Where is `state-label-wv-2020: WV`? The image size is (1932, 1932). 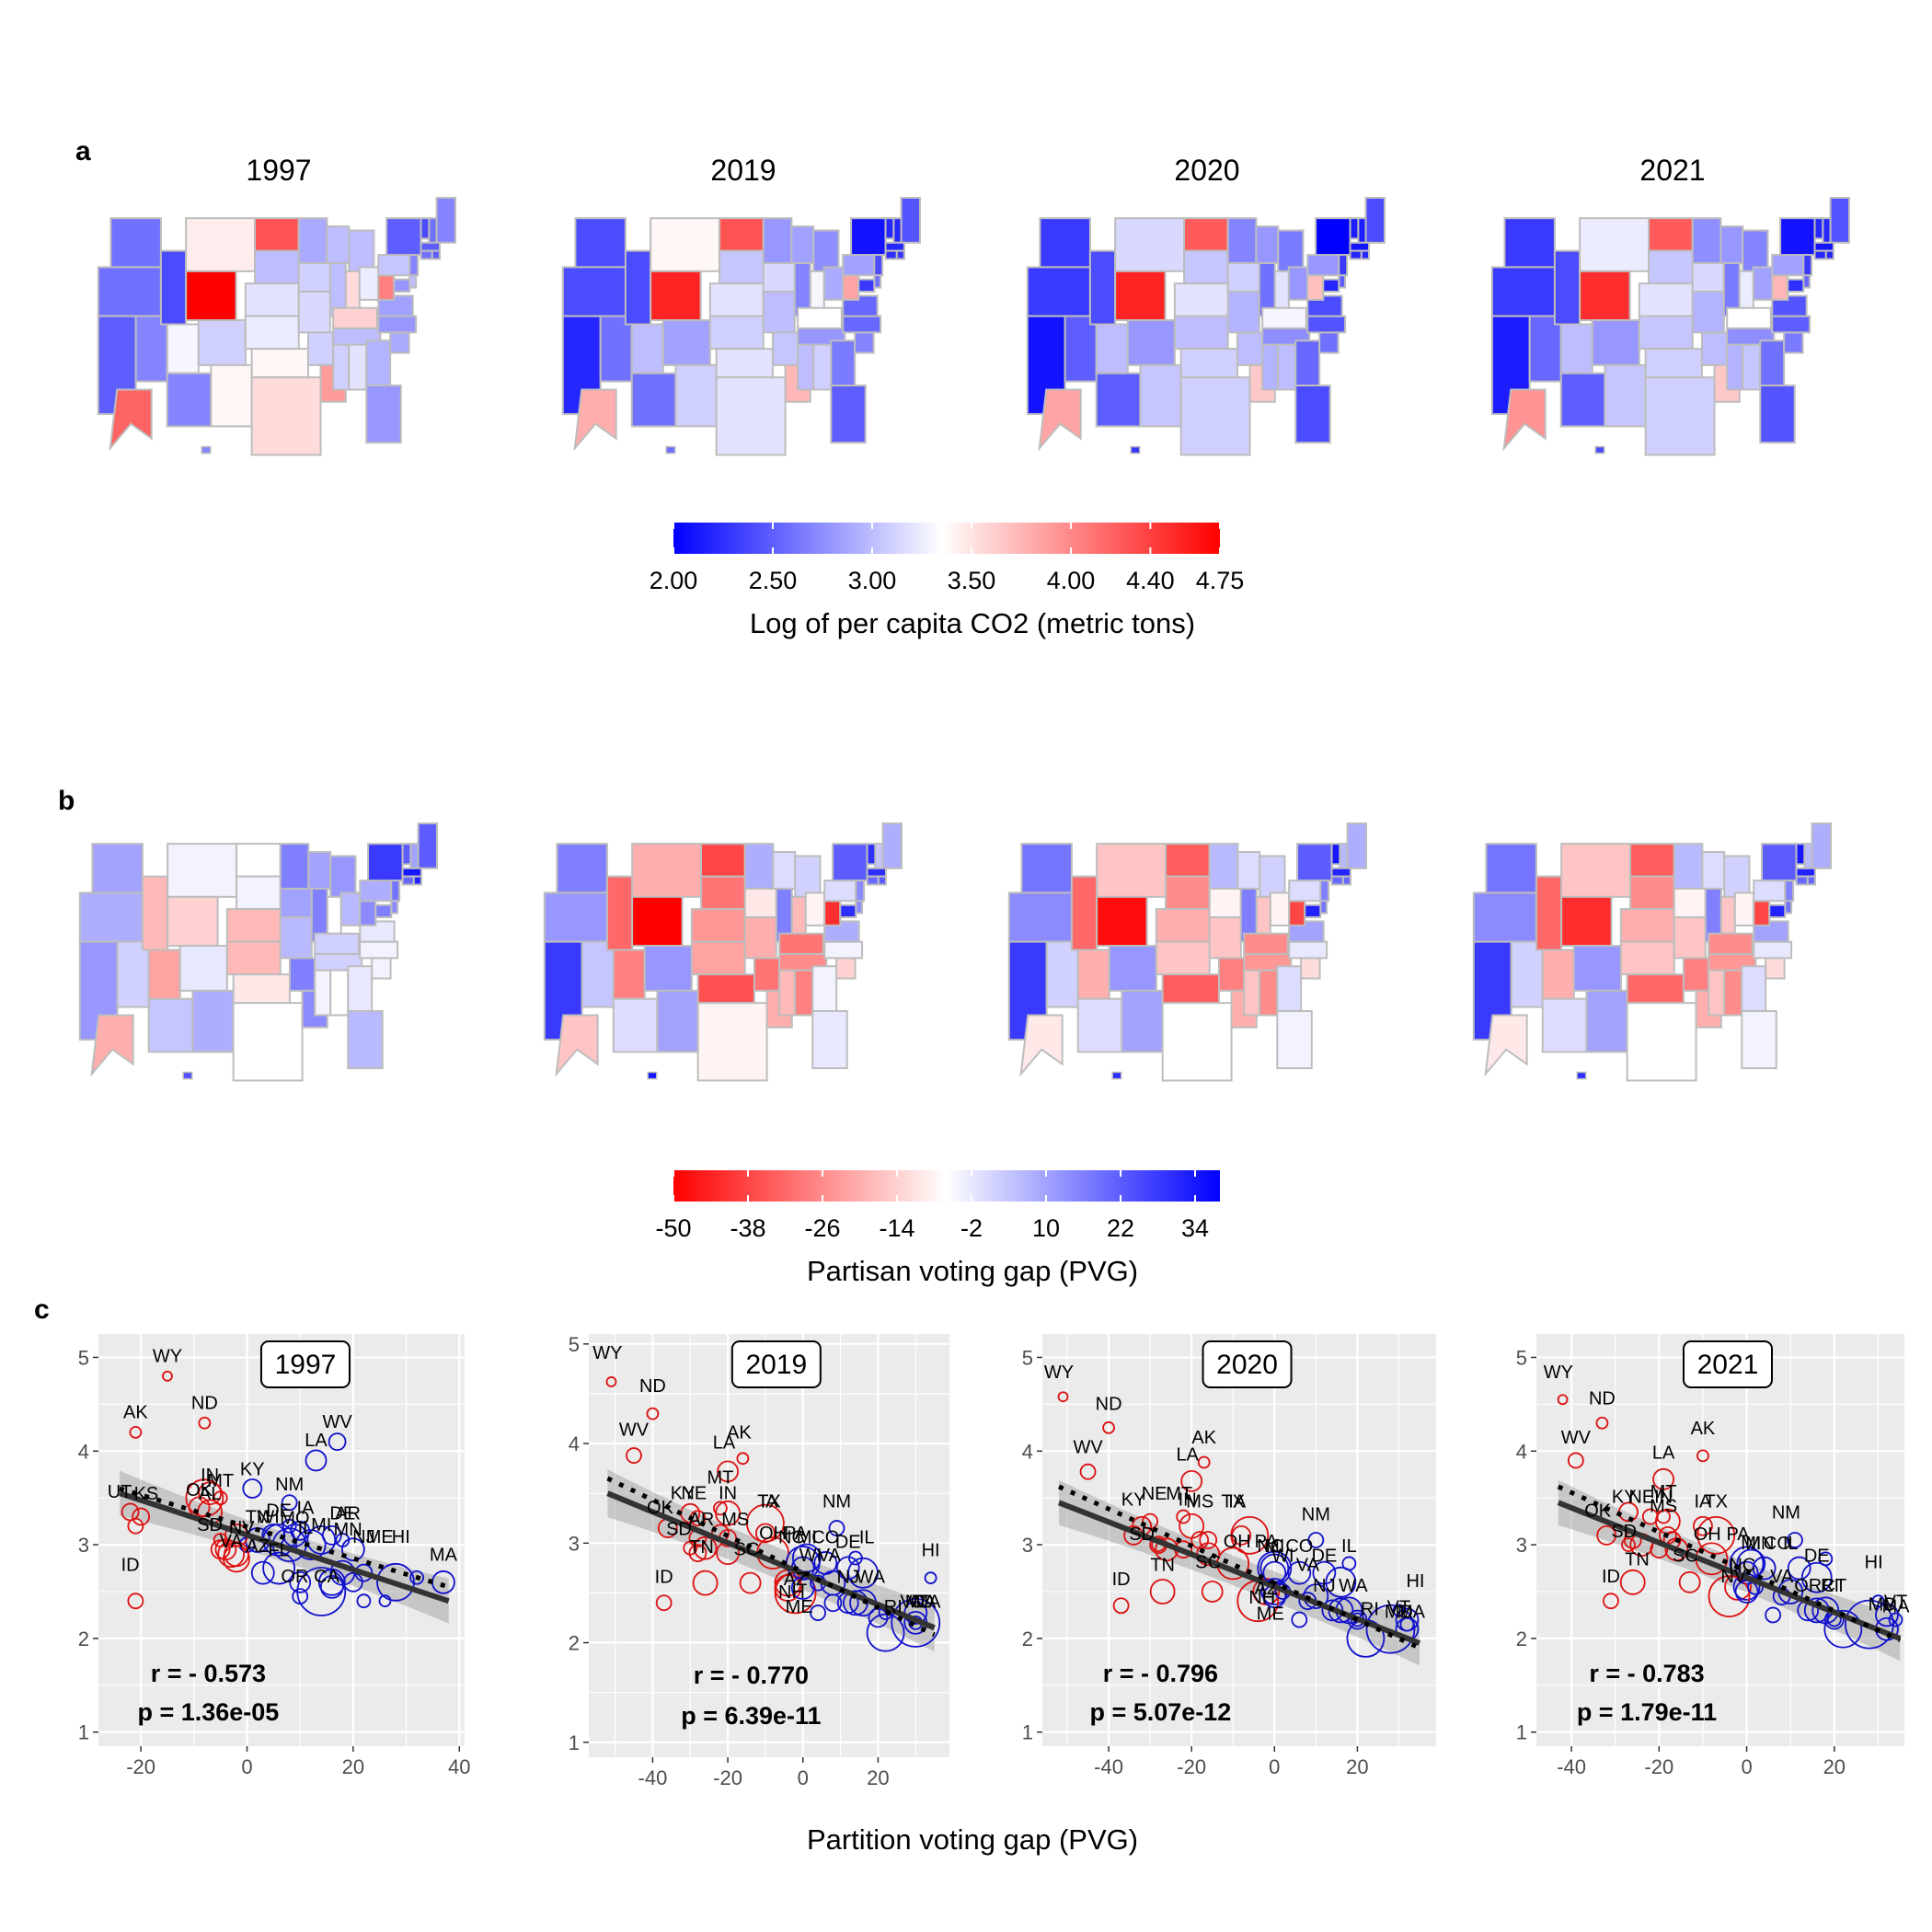
state-label-wv-2020: WV is located at coordinates (1088, 1447).